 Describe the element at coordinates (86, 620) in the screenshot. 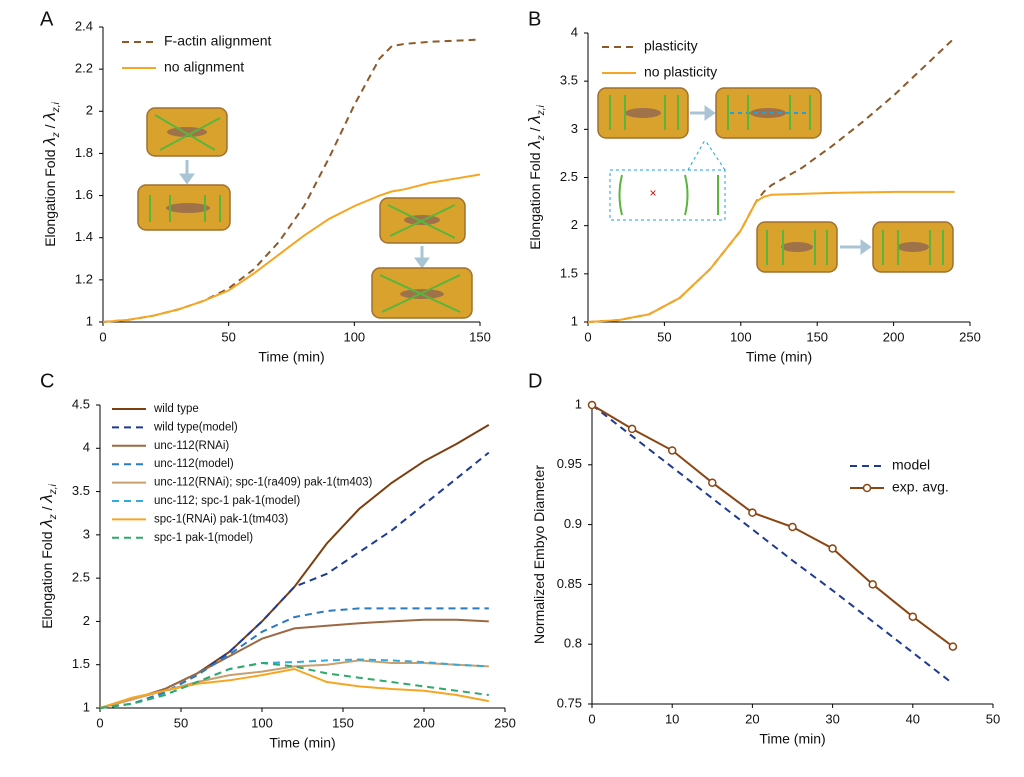

I see `y-tick-label: 2` at that location.